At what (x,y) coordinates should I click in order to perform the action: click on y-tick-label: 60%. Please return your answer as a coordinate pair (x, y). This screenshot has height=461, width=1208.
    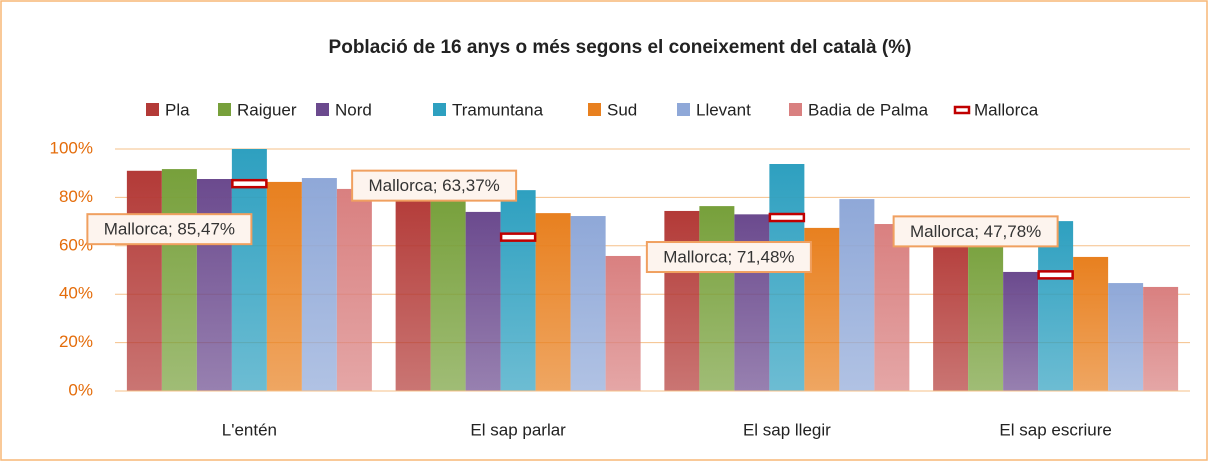
    Looking at the image, I should click on (76, 244).